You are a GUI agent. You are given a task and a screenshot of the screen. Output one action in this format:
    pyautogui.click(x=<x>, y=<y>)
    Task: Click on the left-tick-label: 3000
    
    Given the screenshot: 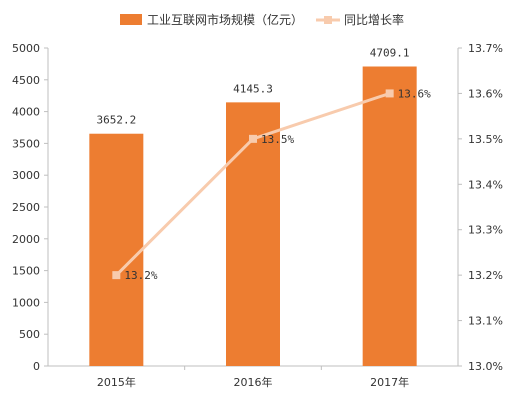 What is the action you would take?
    pyautogui.click(x=26, y=175)
    